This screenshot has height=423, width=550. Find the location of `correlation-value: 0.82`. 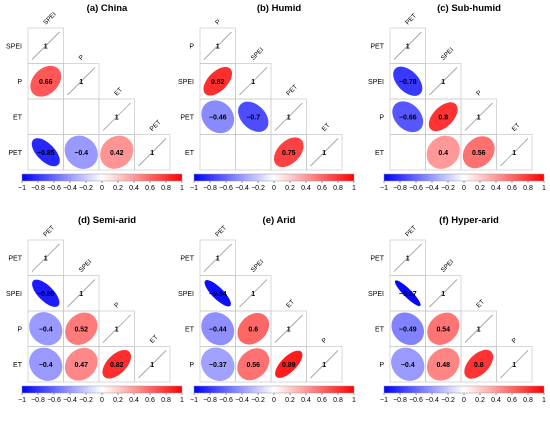

correlation-value: 0.82 is located at coordinates (218, 82).